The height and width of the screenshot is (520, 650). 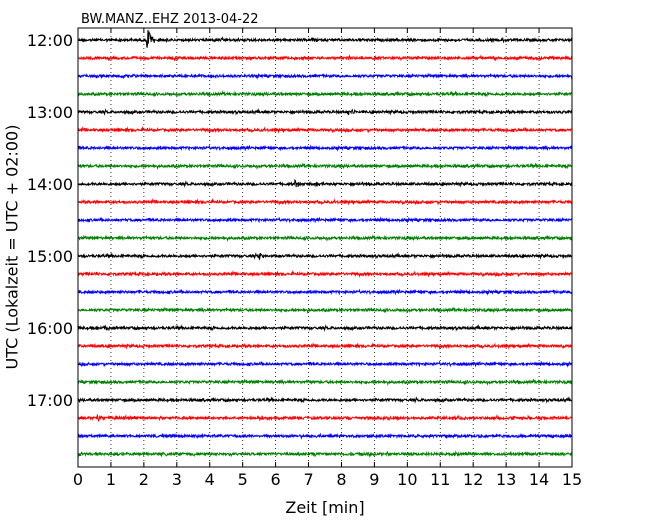 I want to click on x-tick-label: 3, so click(x=177, y=479).